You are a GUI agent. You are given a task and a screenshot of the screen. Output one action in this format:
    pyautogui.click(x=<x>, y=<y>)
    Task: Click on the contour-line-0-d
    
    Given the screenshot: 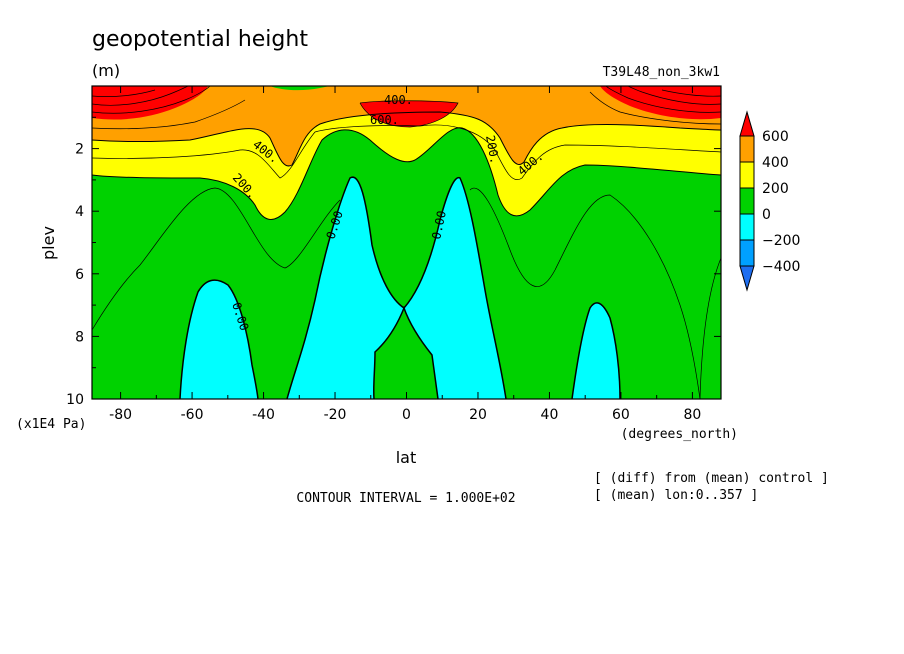 What is the action you would take?
    pyautogui.click(x=596, y=350)
    